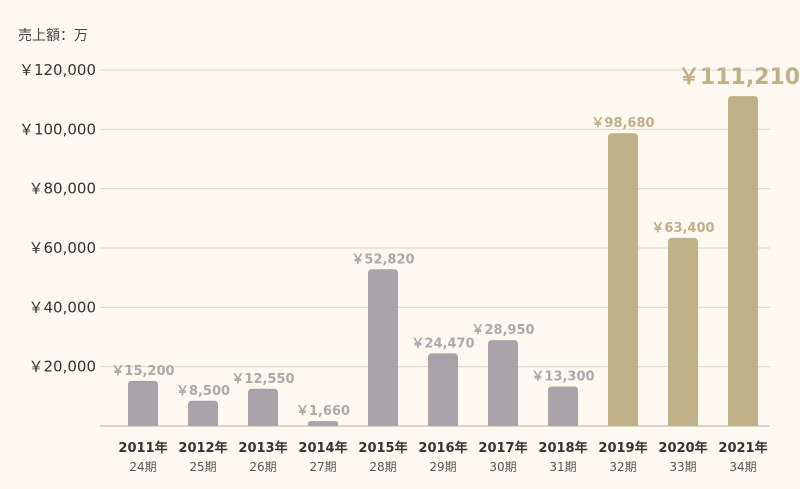 Image resolution: width=800 pixels, height=489 pixels. What do you see at coordinates (562, 377) in the screenshot?
I see `value-label: ￥13,300` at bounding box center [562, 377].